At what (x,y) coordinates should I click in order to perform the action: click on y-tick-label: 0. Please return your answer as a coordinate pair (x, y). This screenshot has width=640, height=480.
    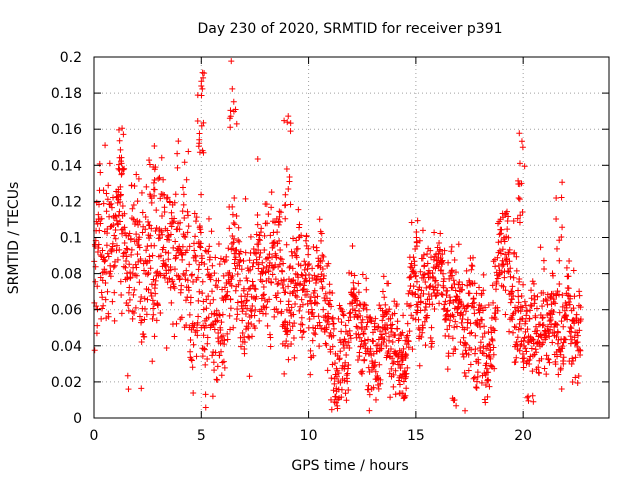
    Looking at the image, I should click on (77, 419).